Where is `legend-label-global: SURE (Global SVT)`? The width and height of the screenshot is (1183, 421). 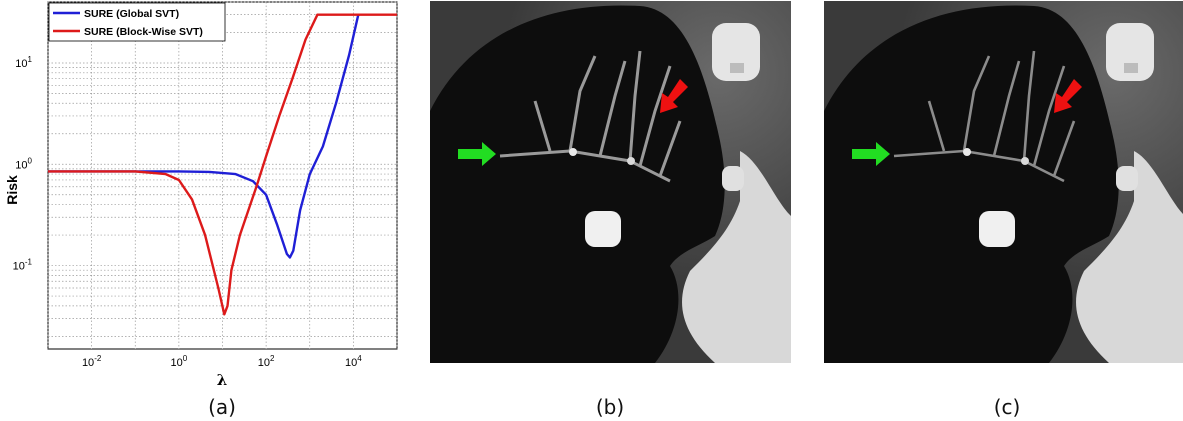
legend-label-global: SURE (Global SVT) is located at coordinates (131, 14).